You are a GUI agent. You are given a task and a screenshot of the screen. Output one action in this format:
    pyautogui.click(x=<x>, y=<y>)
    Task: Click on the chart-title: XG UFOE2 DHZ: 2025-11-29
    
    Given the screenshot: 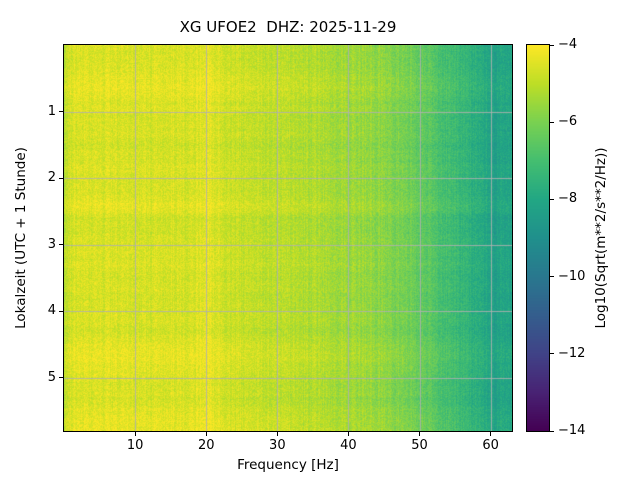 What is the action you would take?
    pyautogui.click(x=288, y=27)
    